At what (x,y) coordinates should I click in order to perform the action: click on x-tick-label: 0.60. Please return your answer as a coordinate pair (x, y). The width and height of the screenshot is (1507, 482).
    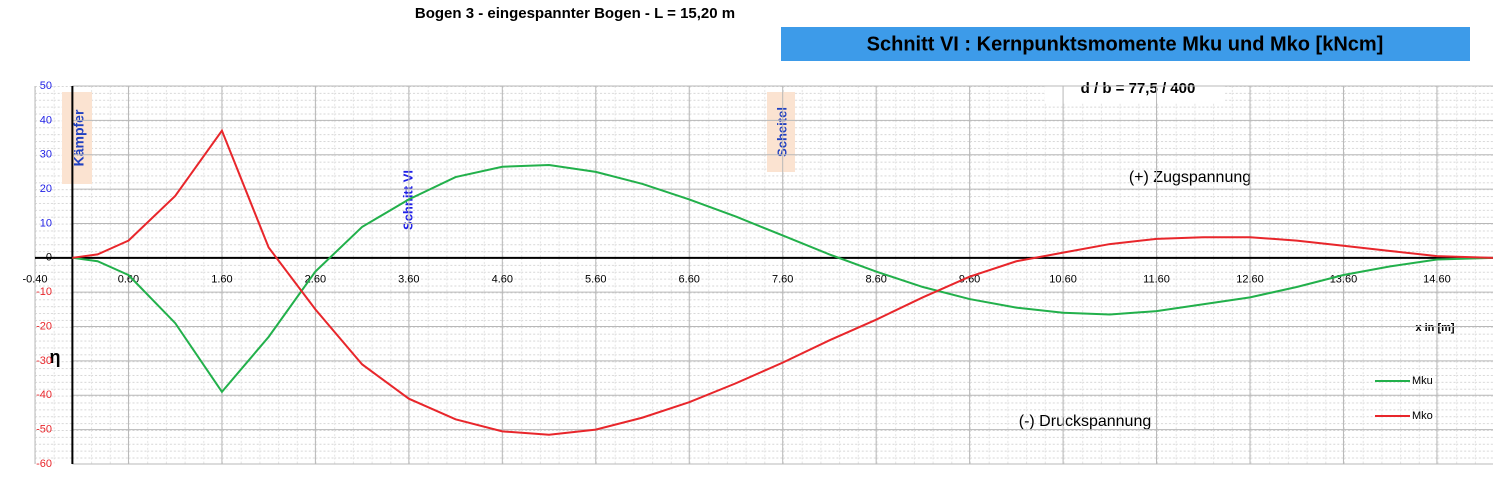
    Looking at the image, I should click on (128, 280).